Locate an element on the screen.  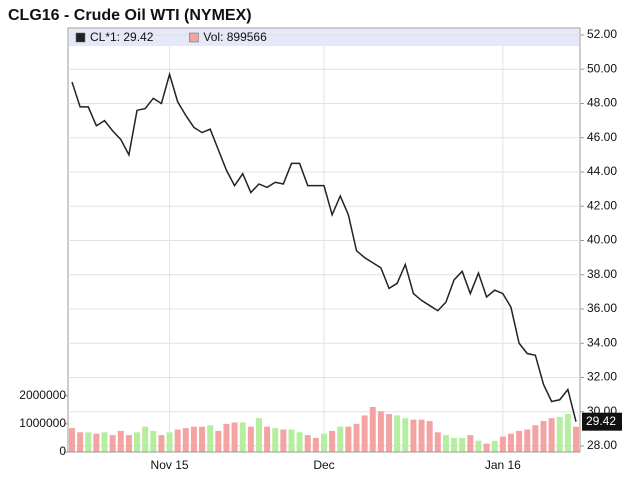
y2-tick-label: 28.00 is located at coordinates (602, 445).